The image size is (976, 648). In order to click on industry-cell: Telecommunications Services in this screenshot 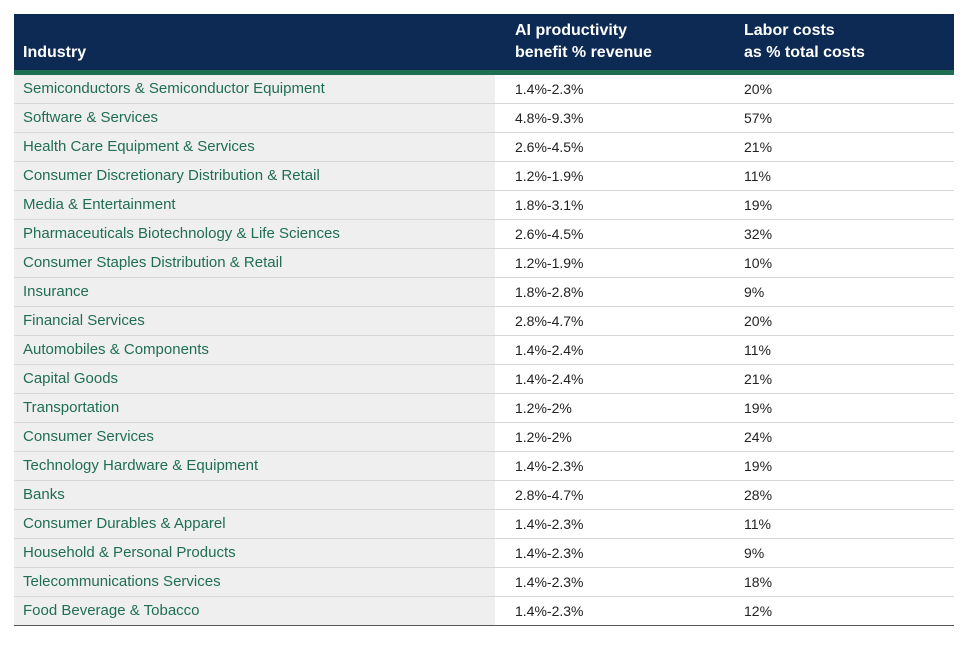, I will do `click(122, 581)`.